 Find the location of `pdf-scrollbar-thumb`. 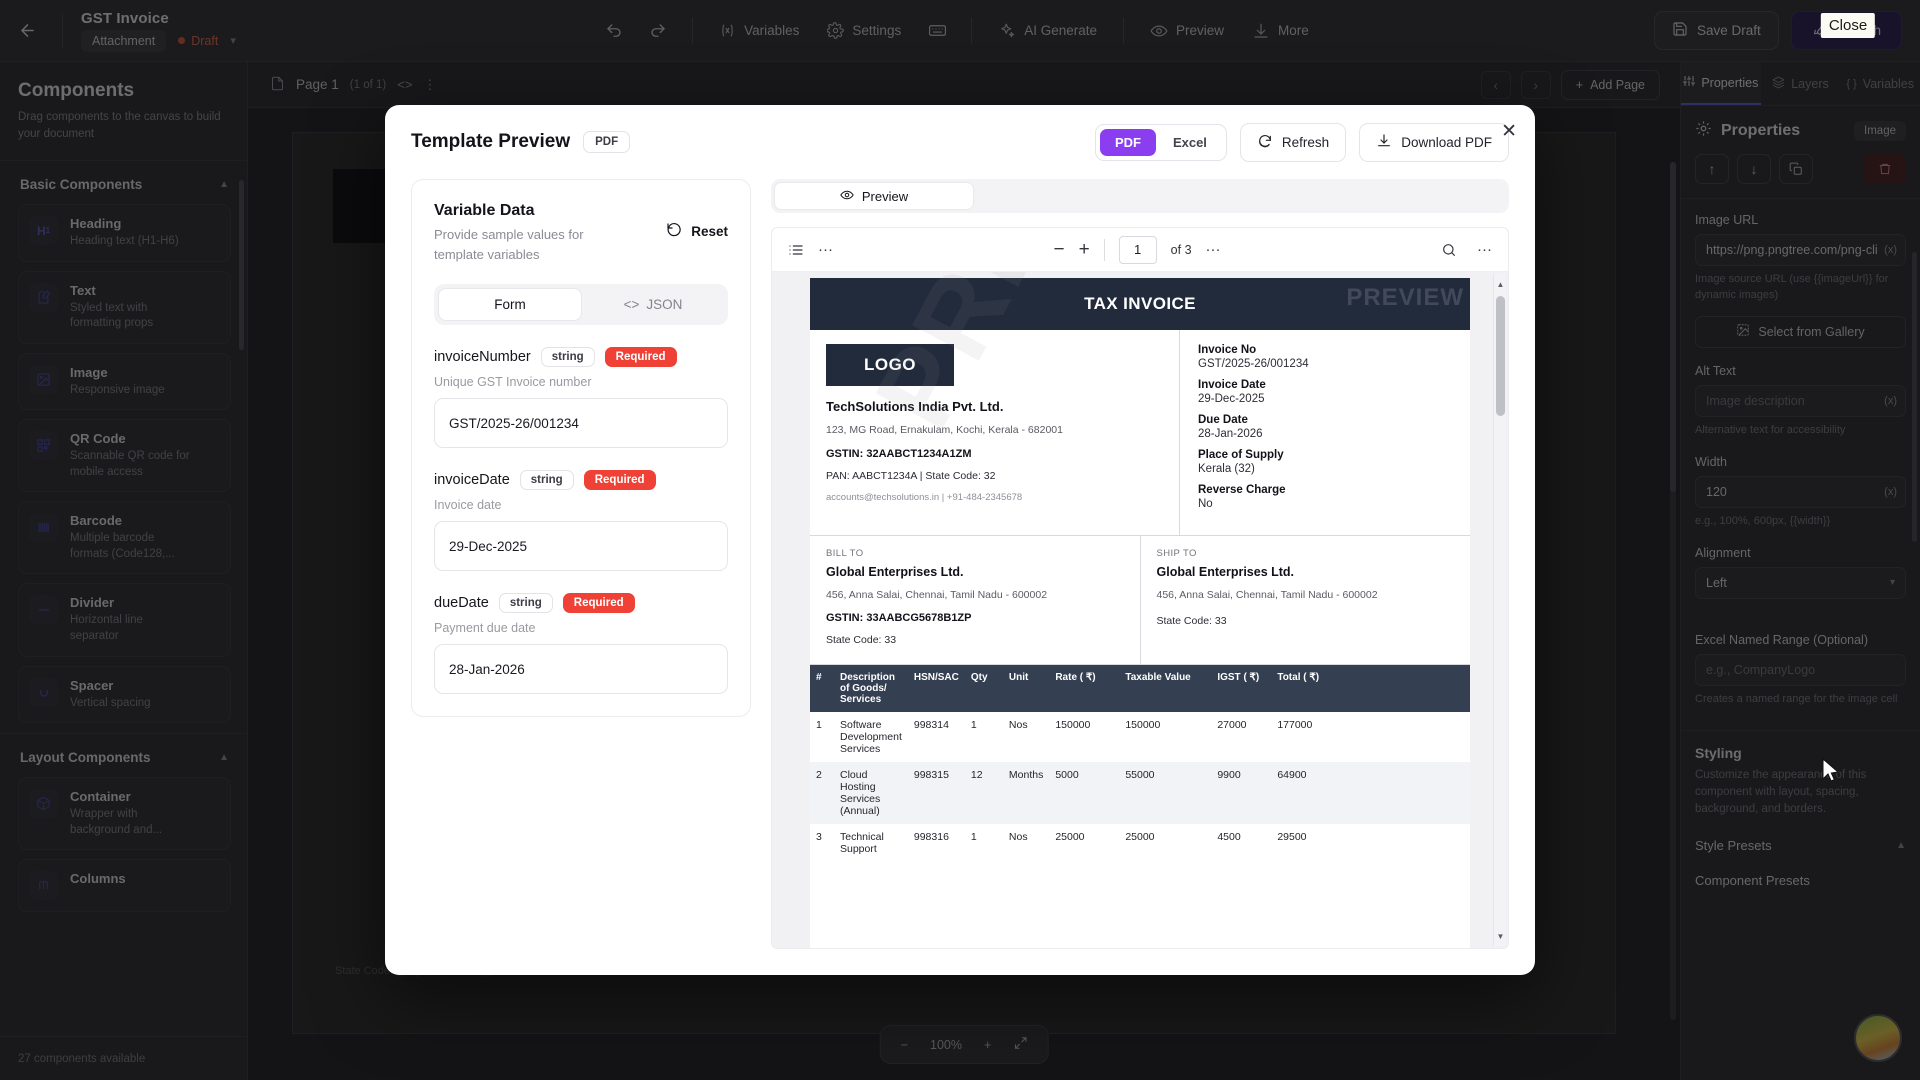

pdf-scrollbar-thumb is located at coordinates (1500, 356).